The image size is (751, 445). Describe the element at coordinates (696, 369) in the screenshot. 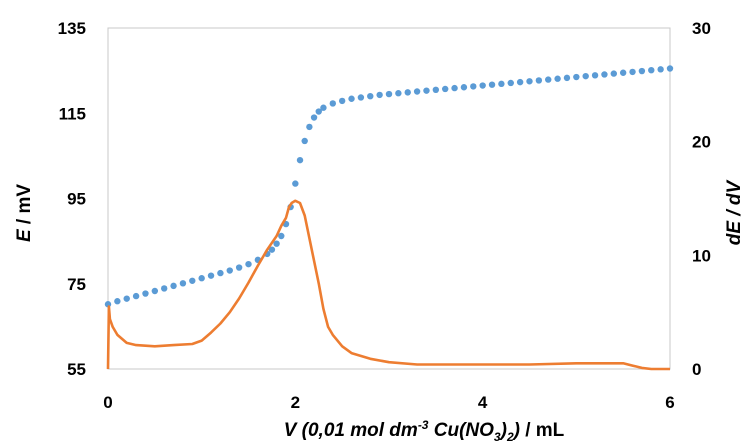

I see `y-right-tick-label: 0` at that location.